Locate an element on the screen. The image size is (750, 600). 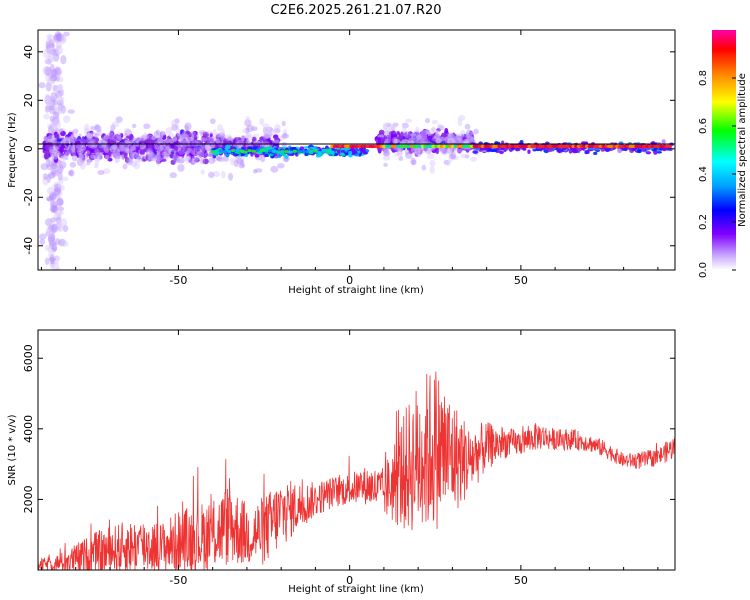
spectrogram-x-tick-label: 0 is located at coordinates (349, 280).